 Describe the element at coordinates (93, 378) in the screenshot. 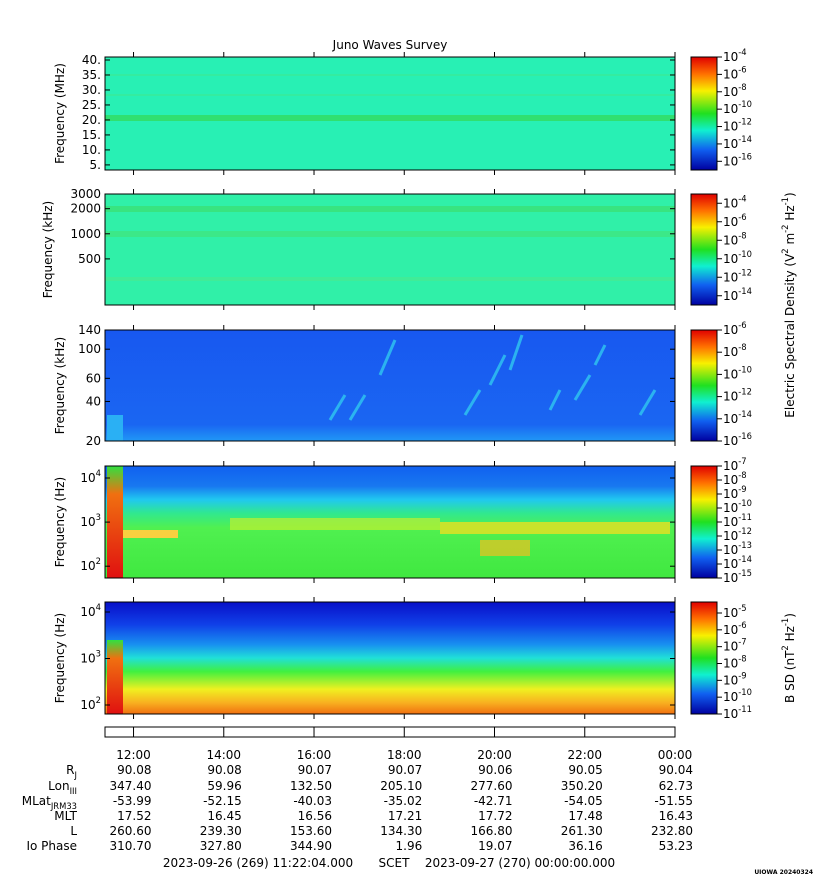

I see `y-tick-label: 60` at that location.